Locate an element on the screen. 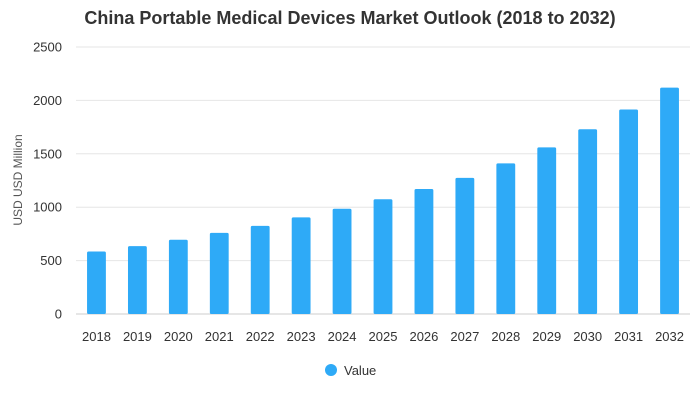 The height and width of the screenshot is (400, 700). x-tick-label-2027: 2027 is located at coordinates (464, 336).